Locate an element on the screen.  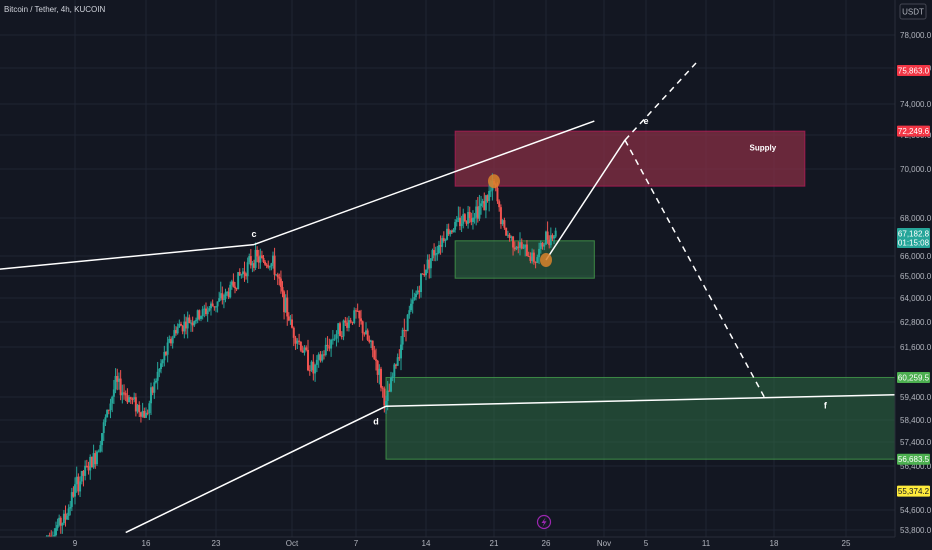
y-tick-label: 58,400.0 is located at coordinates (916, 420).